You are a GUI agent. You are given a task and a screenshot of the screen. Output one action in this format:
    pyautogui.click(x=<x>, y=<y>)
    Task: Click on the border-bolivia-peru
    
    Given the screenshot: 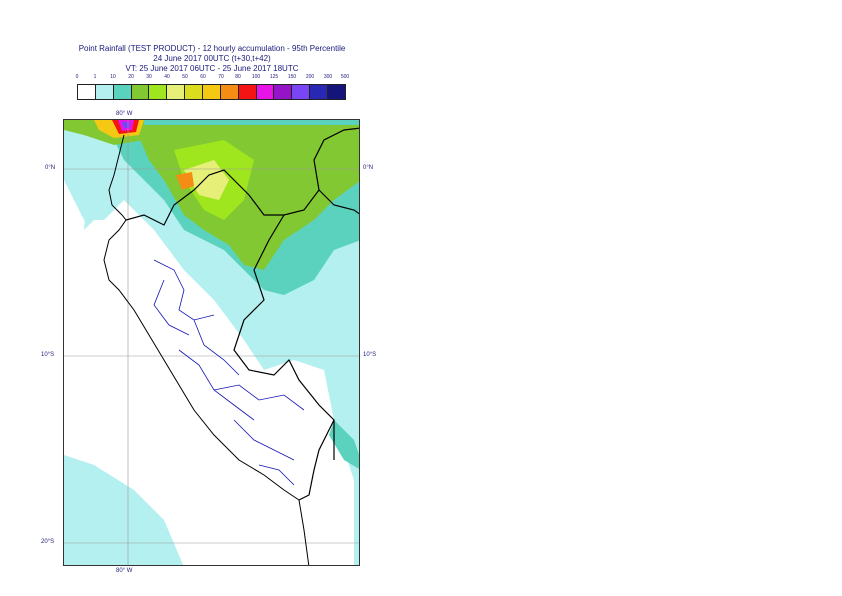 What is the action you would take?
    pyautogui.click(x=316, y=460)
    